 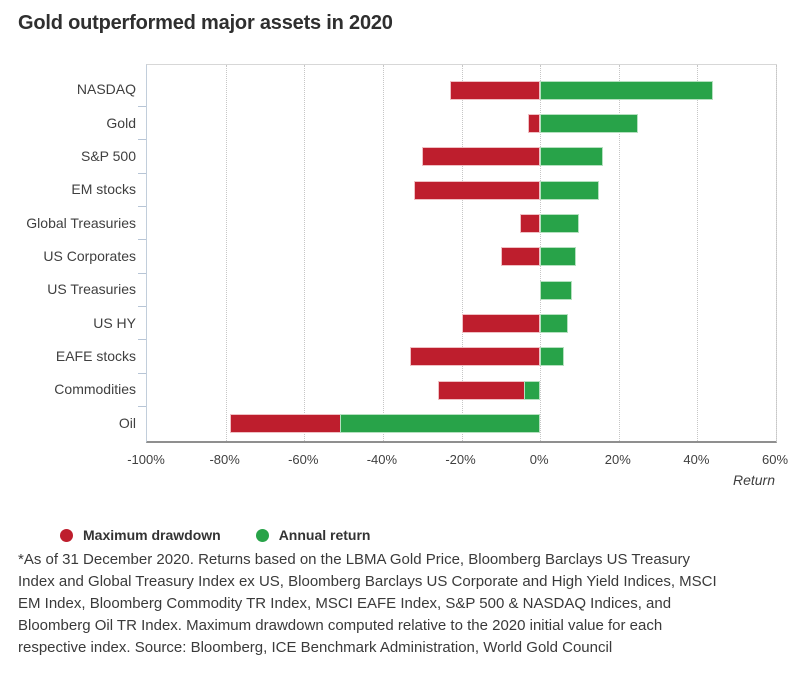 I want to click on legend-label-drawdown: Maximum drawdown, so click(x=152, y=535).